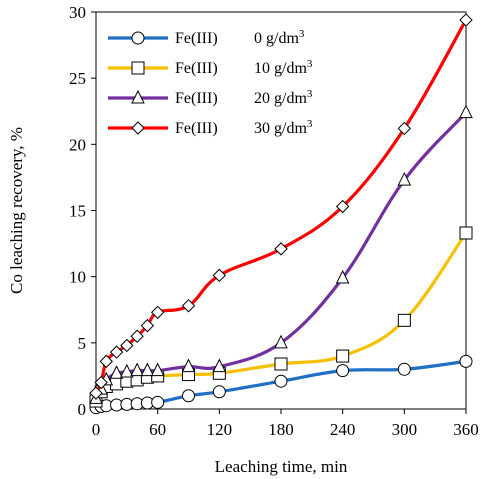 This screenshot has width=495, height=479. What do you see at coordinates (77, 277) in the screenshot?
I see `y-tick-label: 10` at bounding box center [77, 277].